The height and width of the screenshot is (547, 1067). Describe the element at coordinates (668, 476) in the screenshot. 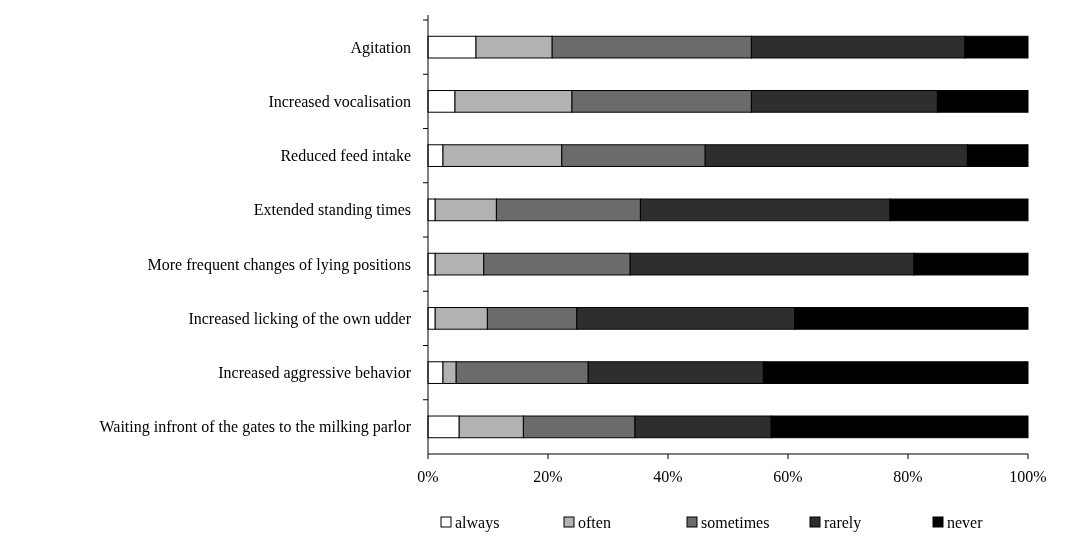

I see `x-tick-label: 40%` at that location.